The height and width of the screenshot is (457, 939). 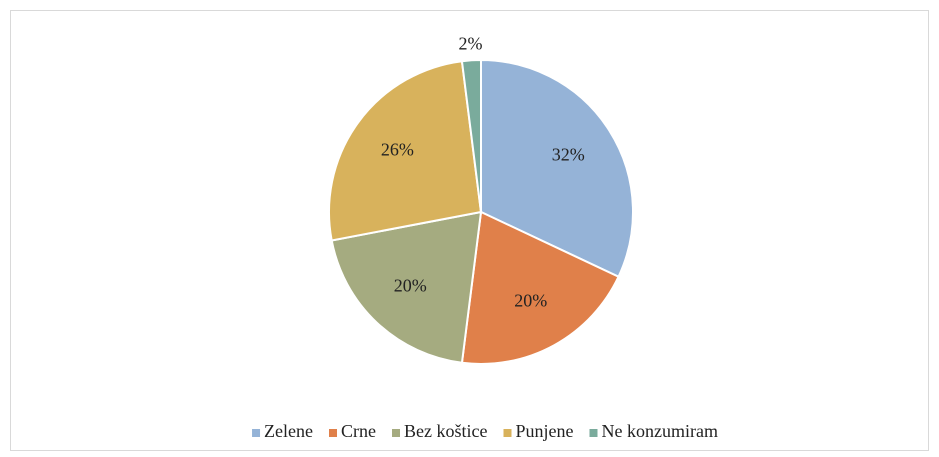 I want to click on data-label: 2%, so click(x=471, y=43).